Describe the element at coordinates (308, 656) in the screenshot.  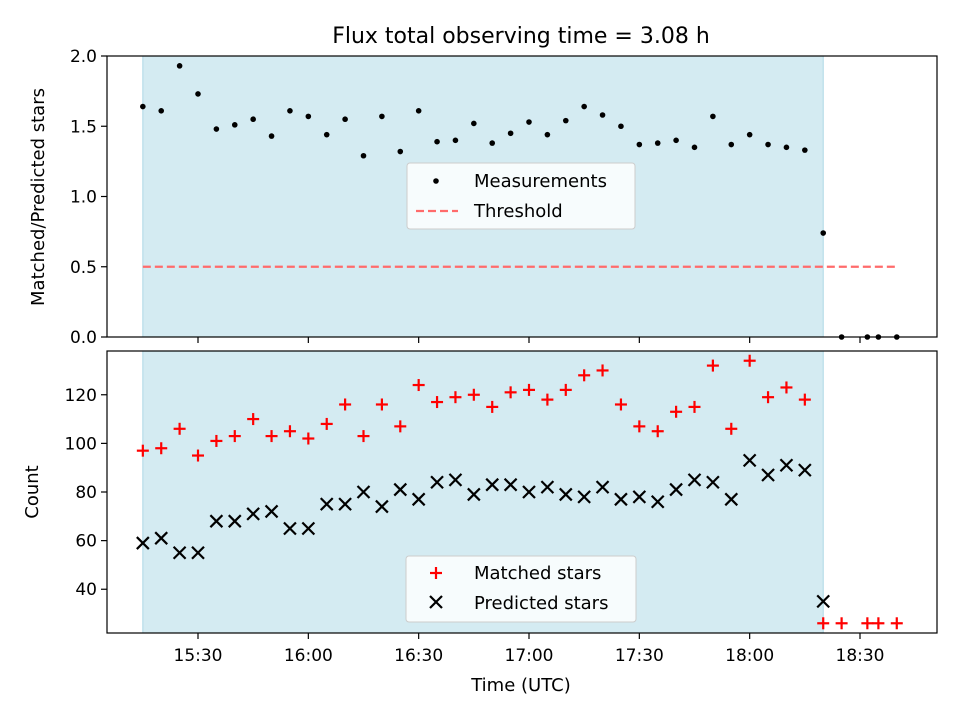
I see `x-tick-label: 16:00` at that location.